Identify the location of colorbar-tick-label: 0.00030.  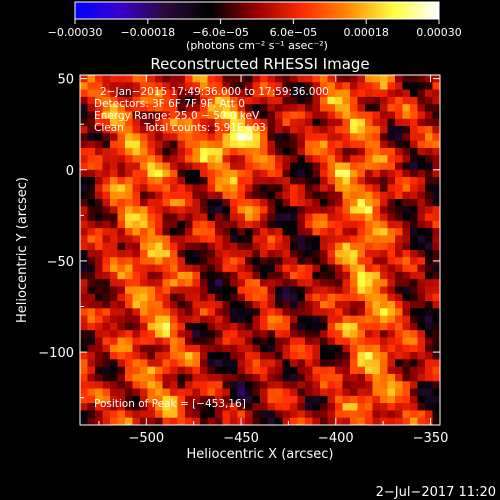
(439, 32).